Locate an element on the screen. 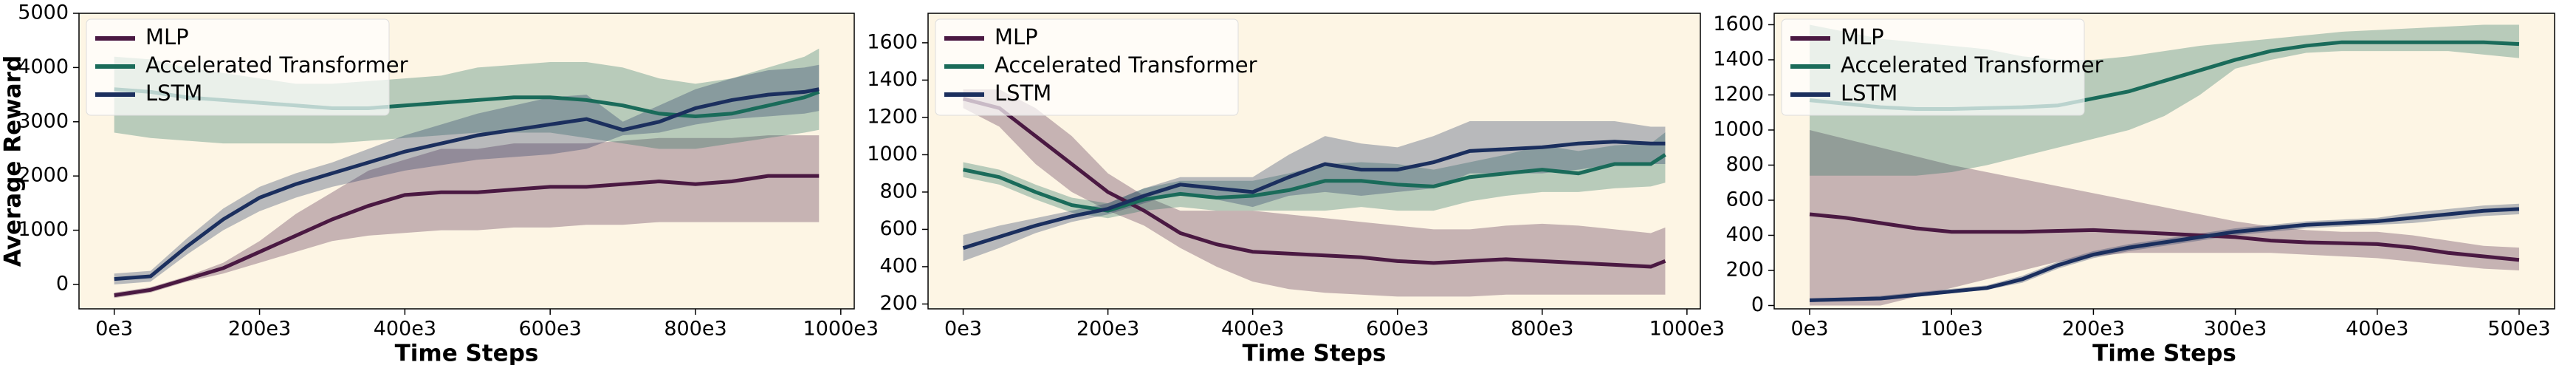 The height and width of the screenshot is (365, 2576). y-tick-label: 3000 is located at coordinates (43, 121).